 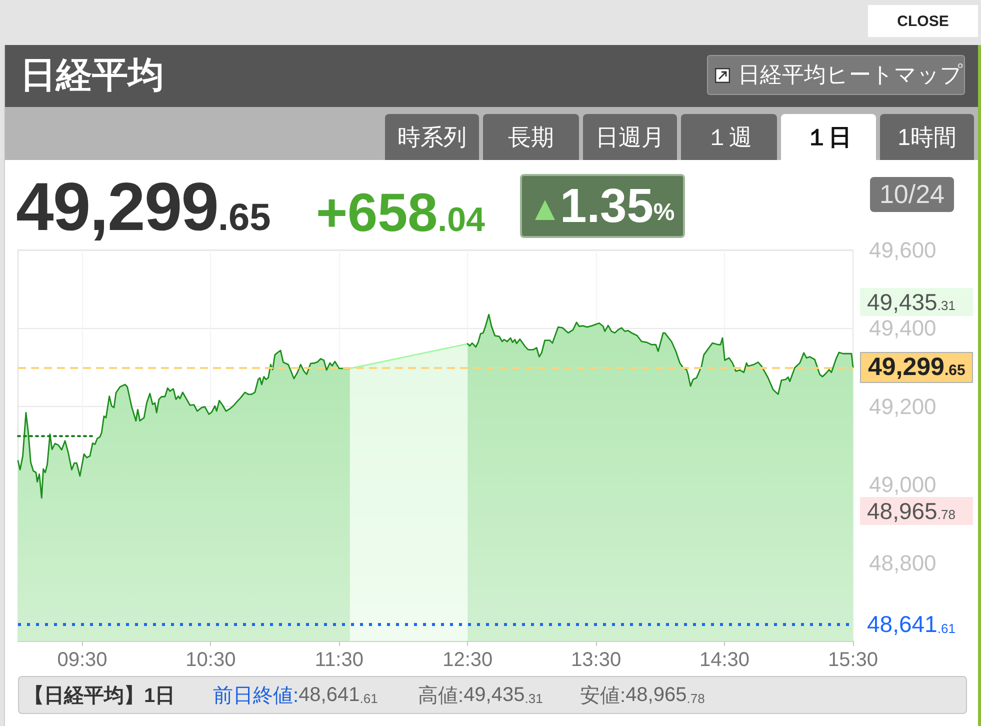 What do you see at coordinates (480, 695) in the screenshot?
I see `text: 高値:49,435.31` at bounding box center [480, 695].